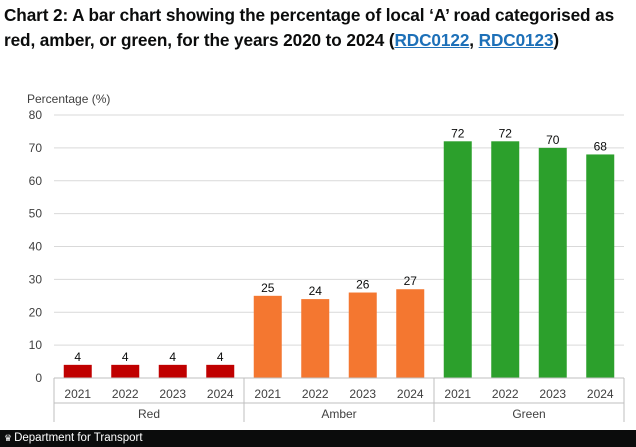 This screenshot has width=636, height=447. I want to click on axes, so click(339, 399).